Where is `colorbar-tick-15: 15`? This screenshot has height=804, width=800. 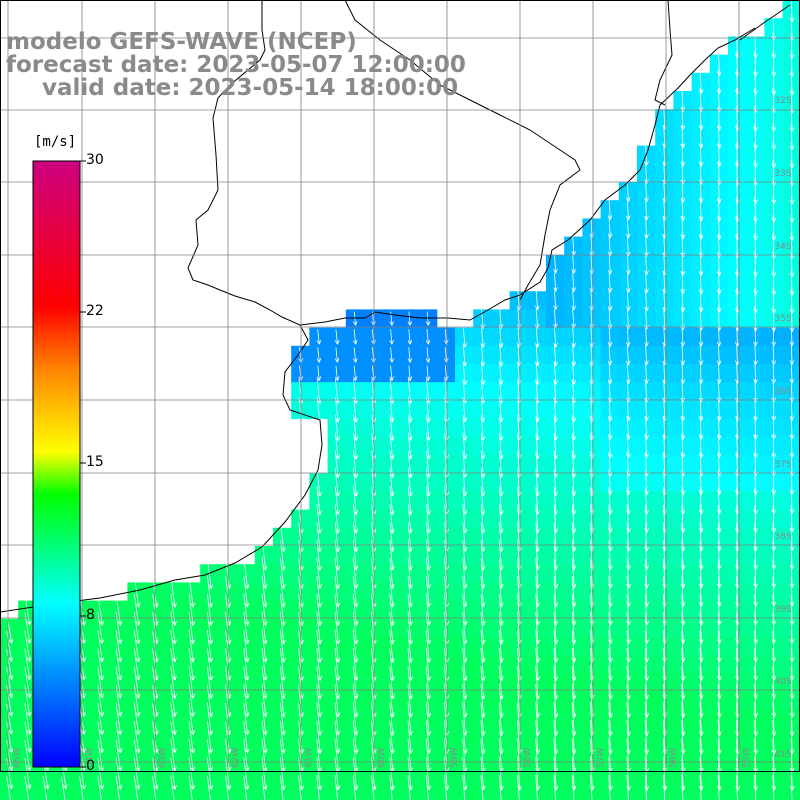 colorbar-tick-15: 15 is located at coordinates (95, 462).